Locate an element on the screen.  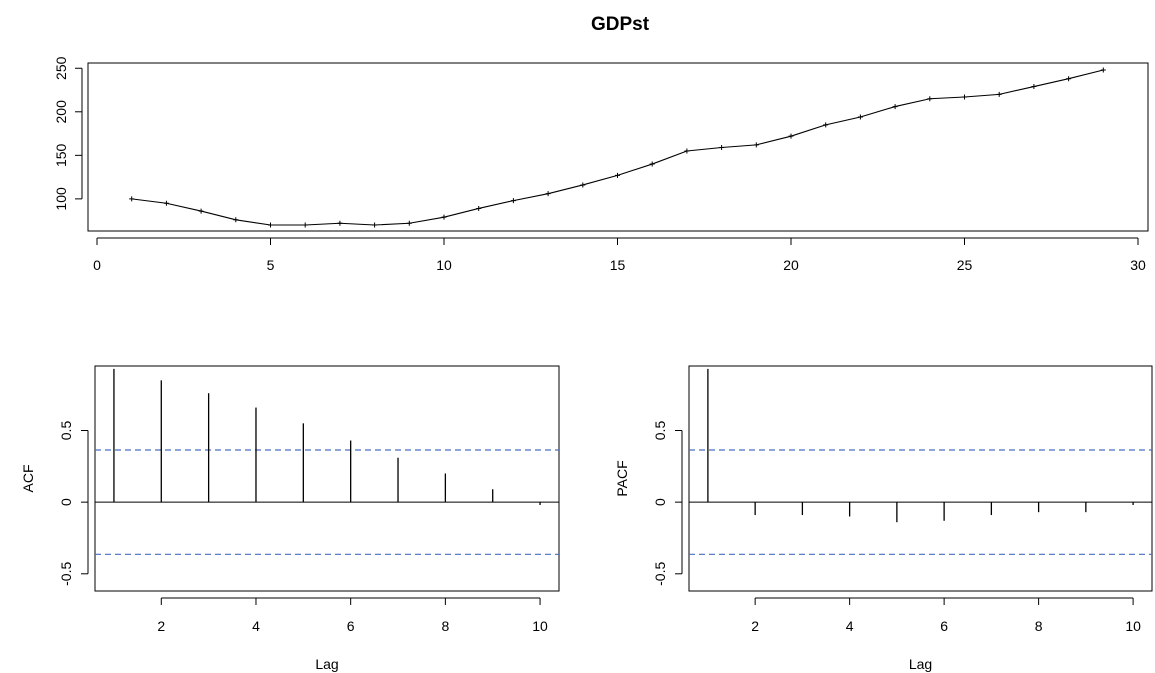
main-title: GDPst is located at coordinates (620, 24).